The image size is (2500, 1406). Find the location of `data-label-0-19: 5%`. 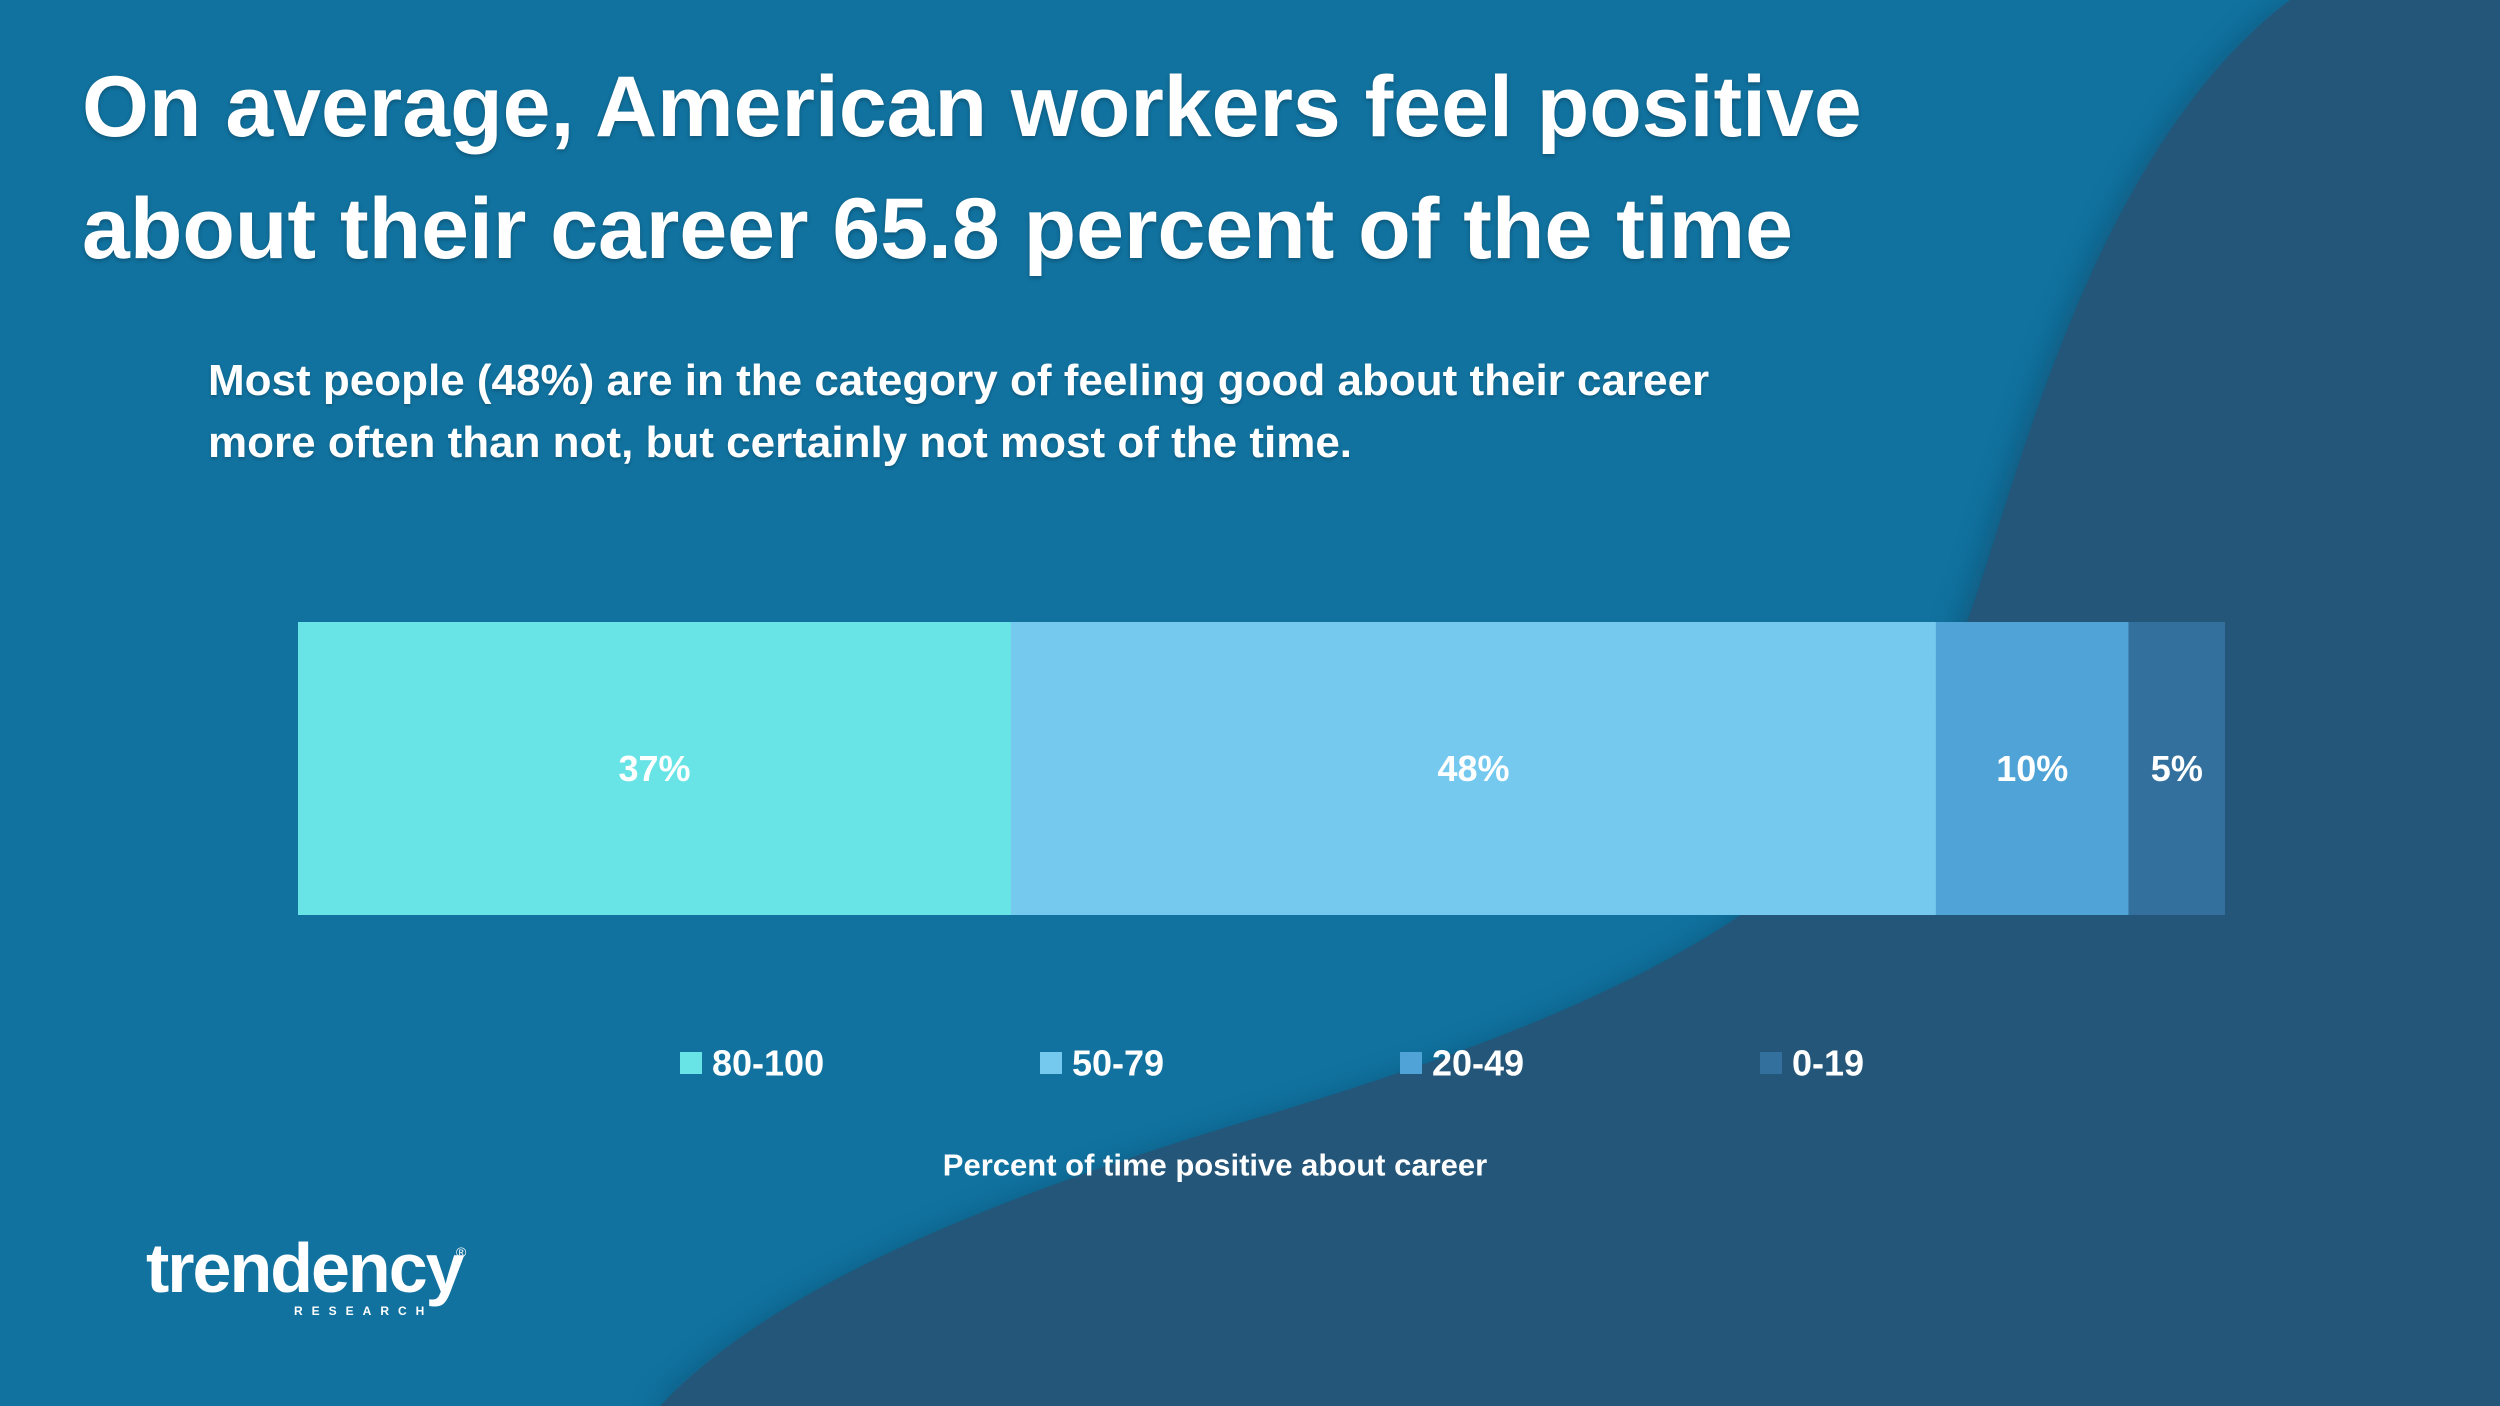

data-label-0-19: 5% is located at coordinates (2177, 768).